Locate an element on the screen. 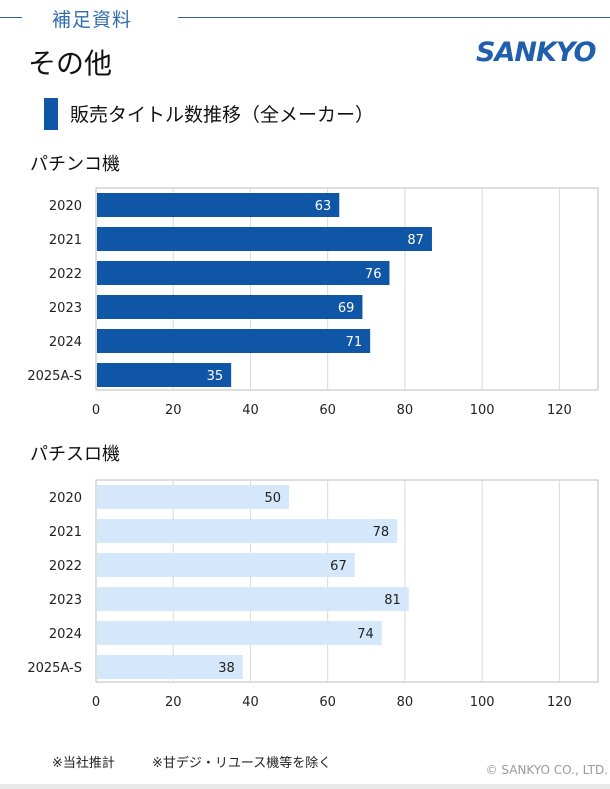  pachislot-tick-label: 0 is located at coordinates (96, 702).